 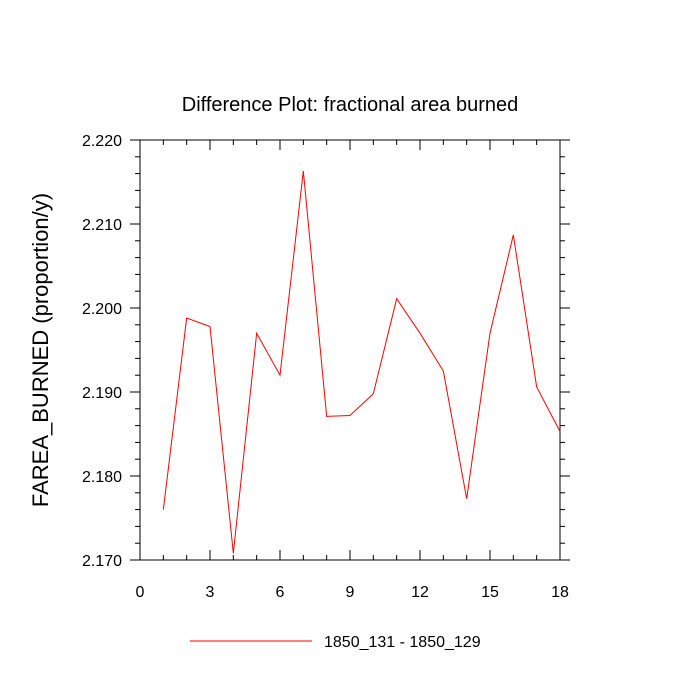 What do you see at coordinates (350, 592) in the screenshot?
I see `x-tick-label: 9` at bounding box center [350, 592].